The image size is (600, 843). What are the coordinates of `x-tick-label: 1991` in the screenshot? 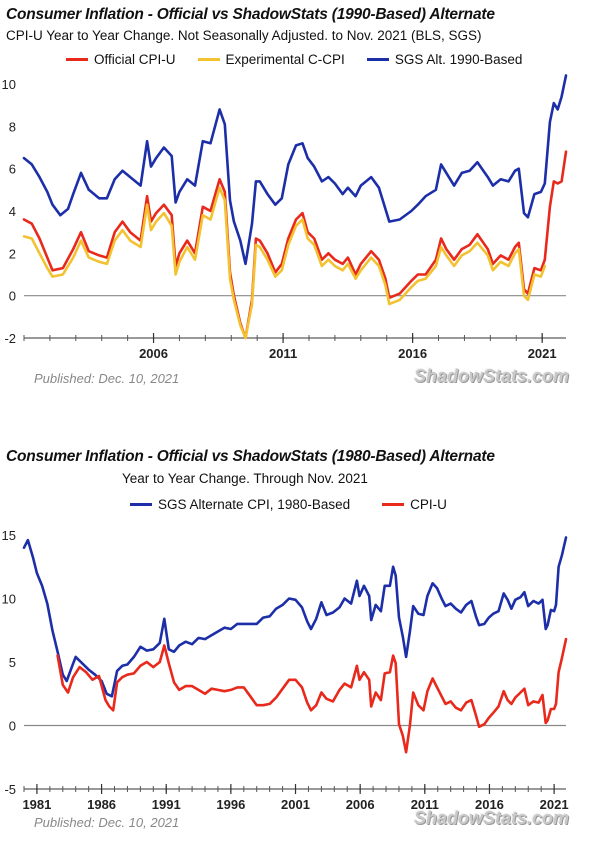 It's located at (166, 804).